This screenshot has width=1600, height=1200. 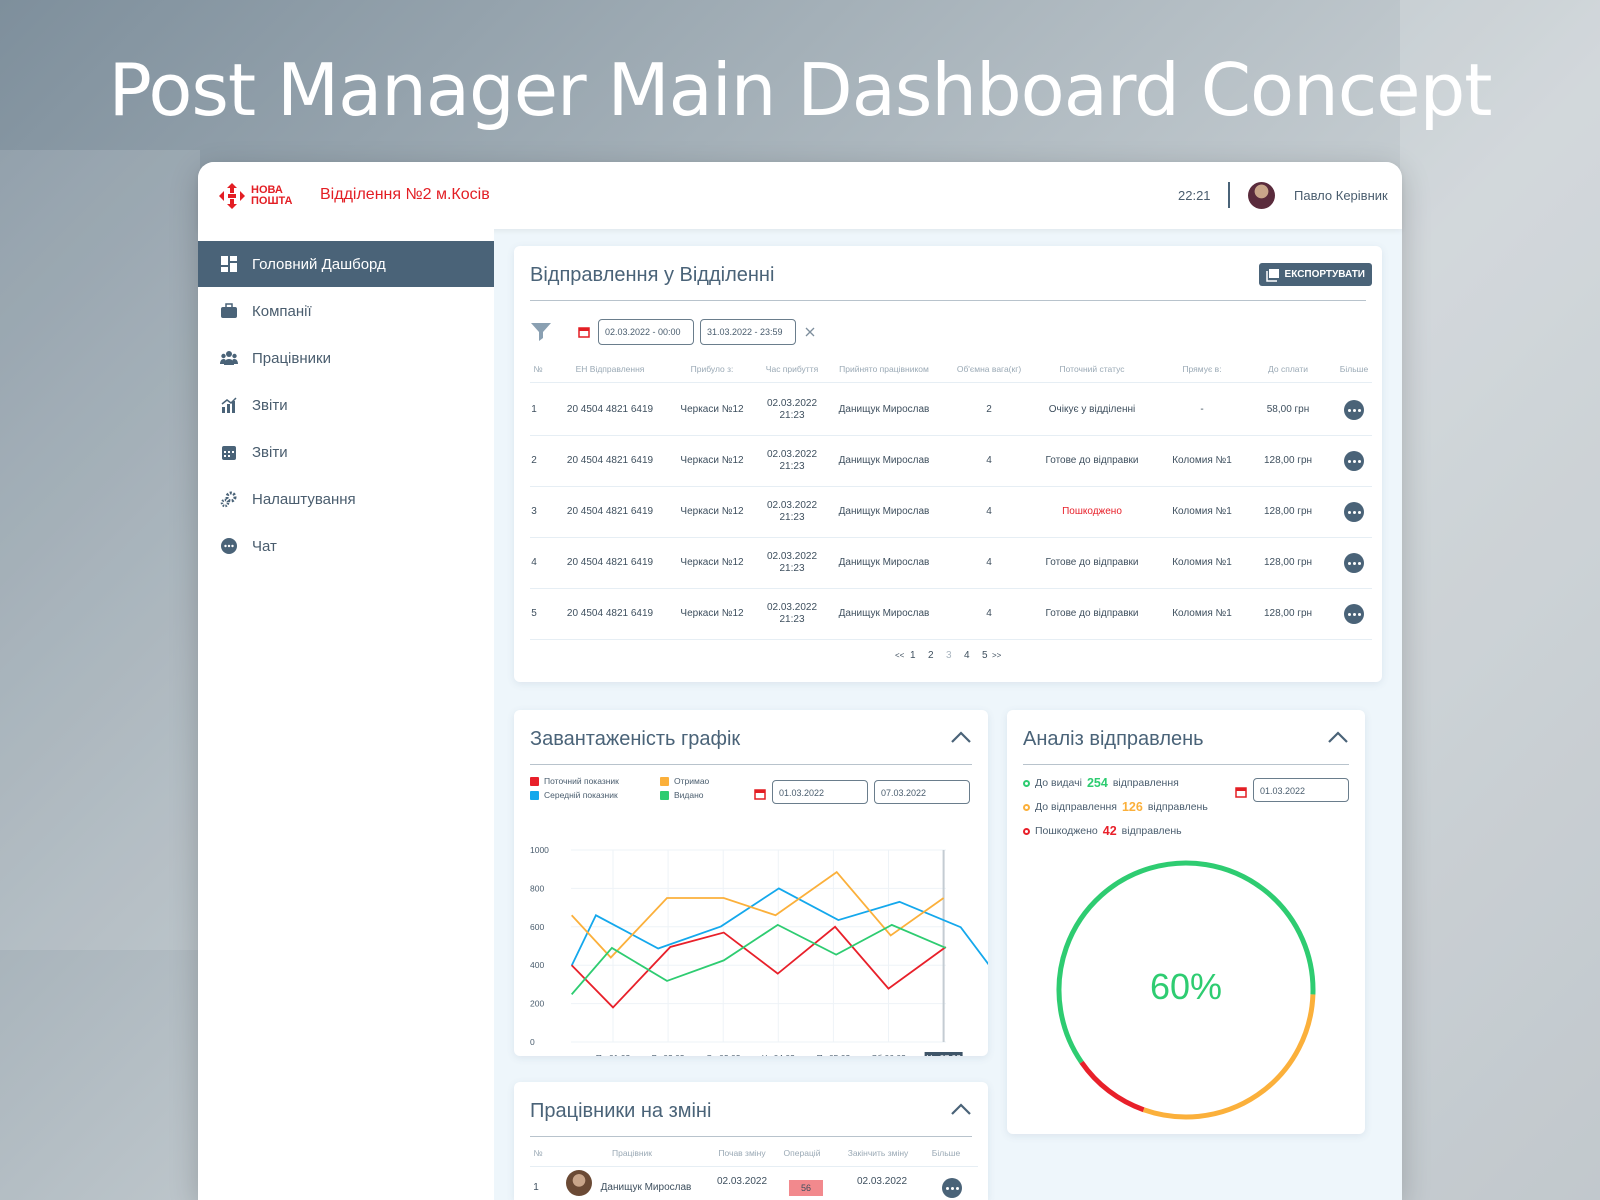 I want to click on branch-name: Відділення №2 м.Косів, so click(x=405, y=194).